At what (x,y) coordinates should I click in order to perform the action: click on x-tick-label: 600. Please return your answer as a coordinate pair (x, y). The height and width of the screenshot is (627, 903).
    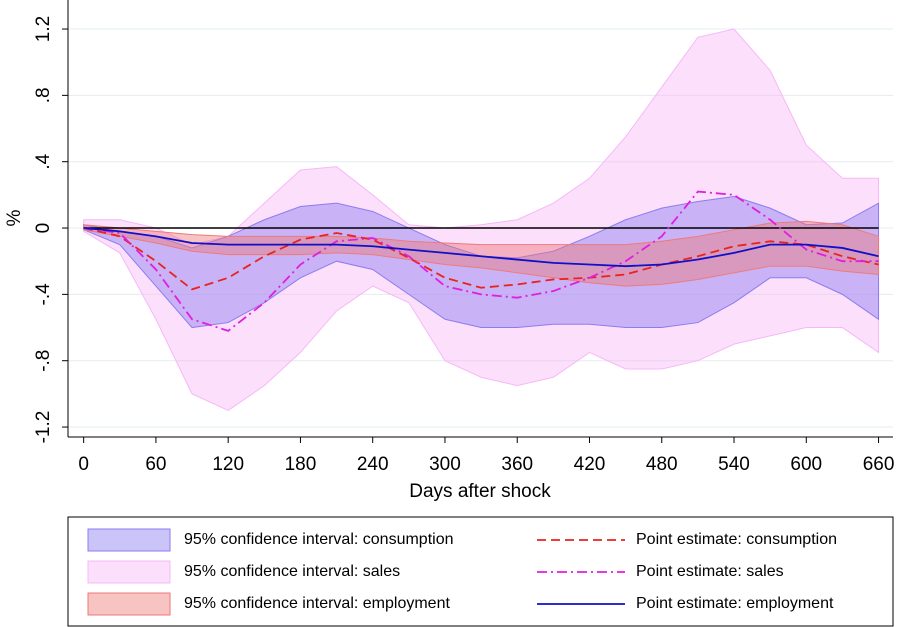
    Looking at the image, I should click on (806, 464).